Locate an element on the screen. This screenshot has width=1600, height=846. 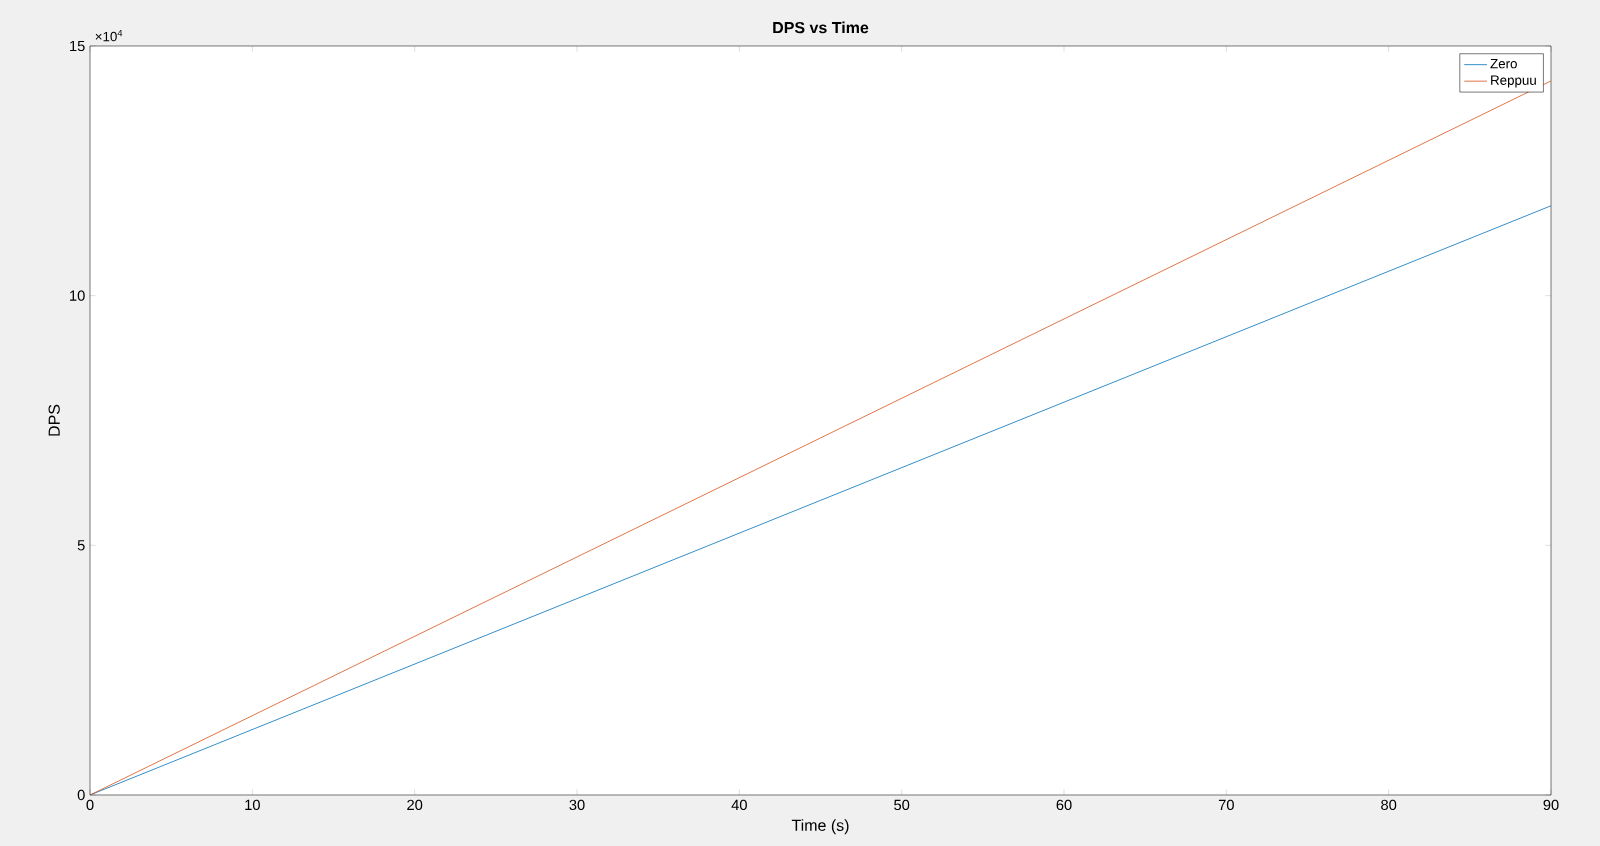
chart-title: DPS vs Time is located at coordinates (821, 27).